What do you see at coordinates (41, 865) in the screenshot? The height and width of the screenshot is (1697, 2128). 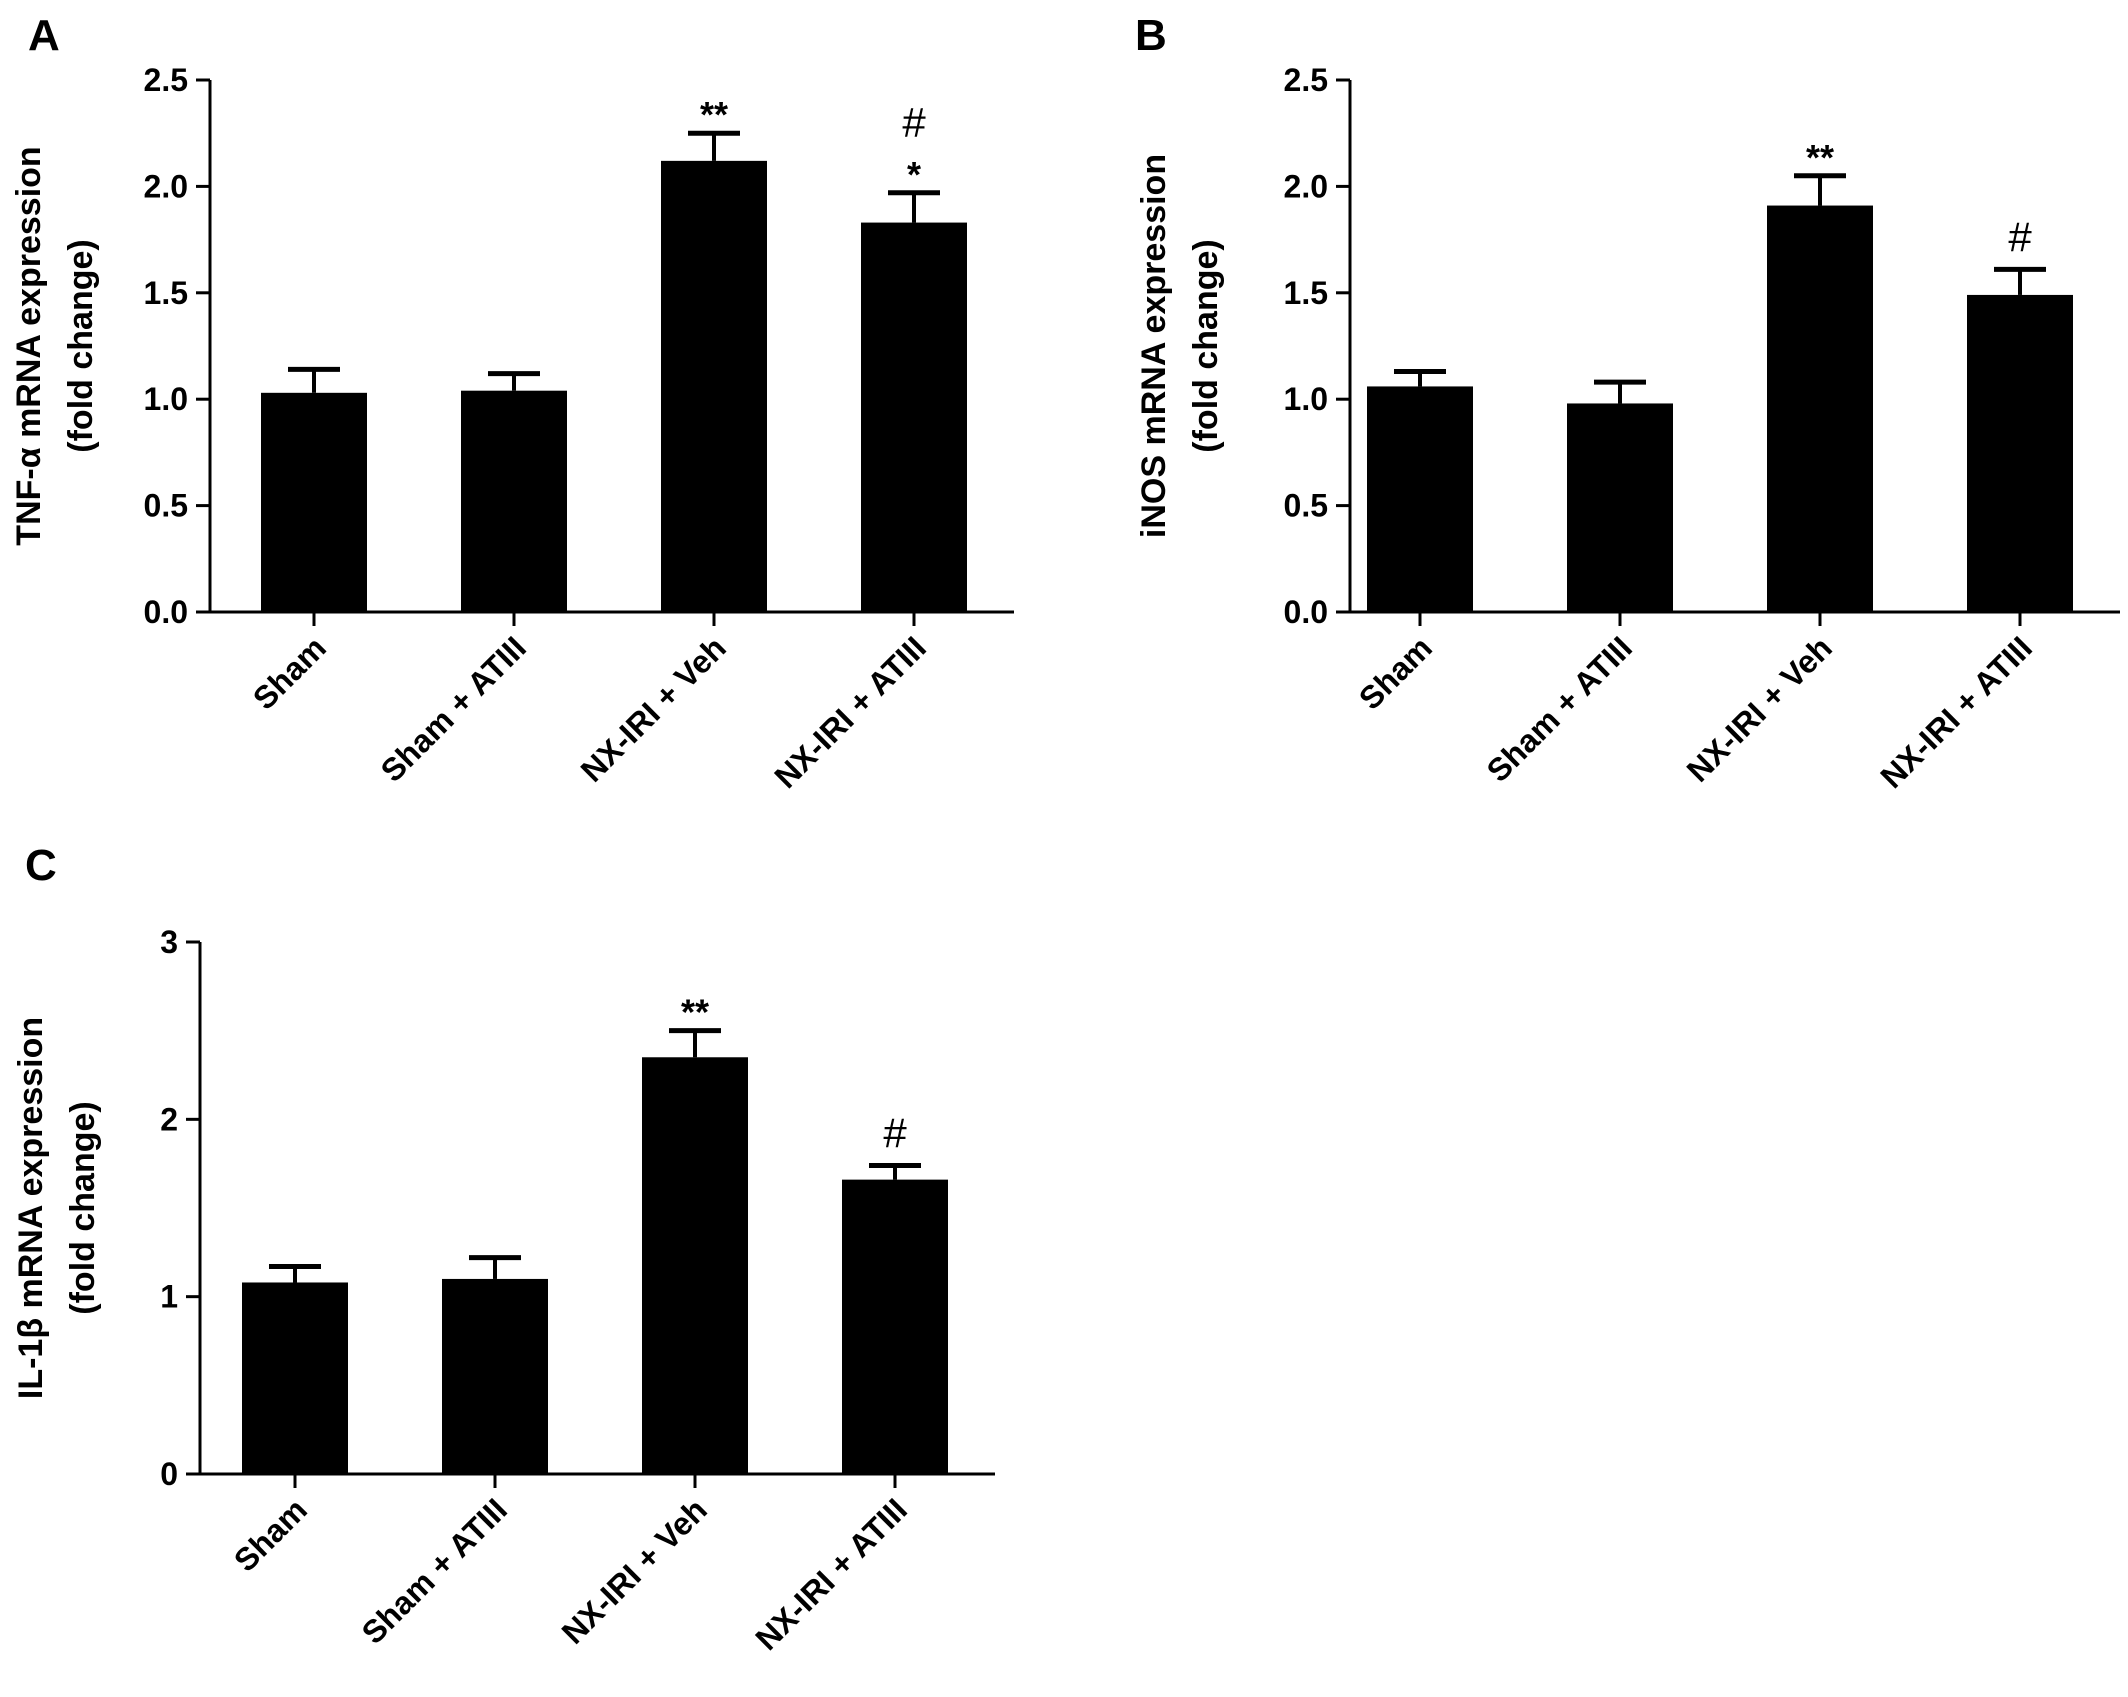 I see `panel-label: C` at bounding box center [41, 865].